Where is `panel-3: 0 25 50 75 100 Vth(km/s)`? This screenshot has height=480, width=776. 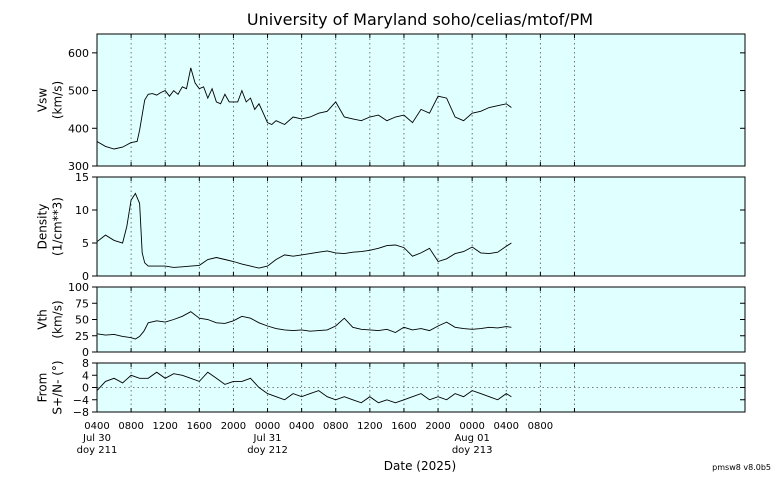
panel-3: 0 25 50 75 100 Vth(km/s) is located at coordinates (390, 320).